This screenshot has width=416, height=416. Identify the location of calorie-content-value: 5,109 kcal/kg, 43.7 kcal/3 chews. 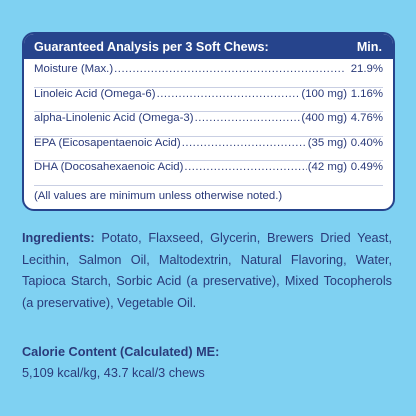
(113, 373).